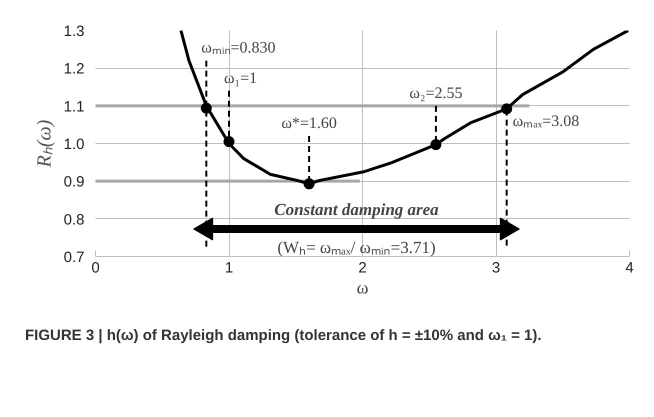 This screenshot has width=654, height=417. I want to click on x-tick-label: 4, so click(629, 268).